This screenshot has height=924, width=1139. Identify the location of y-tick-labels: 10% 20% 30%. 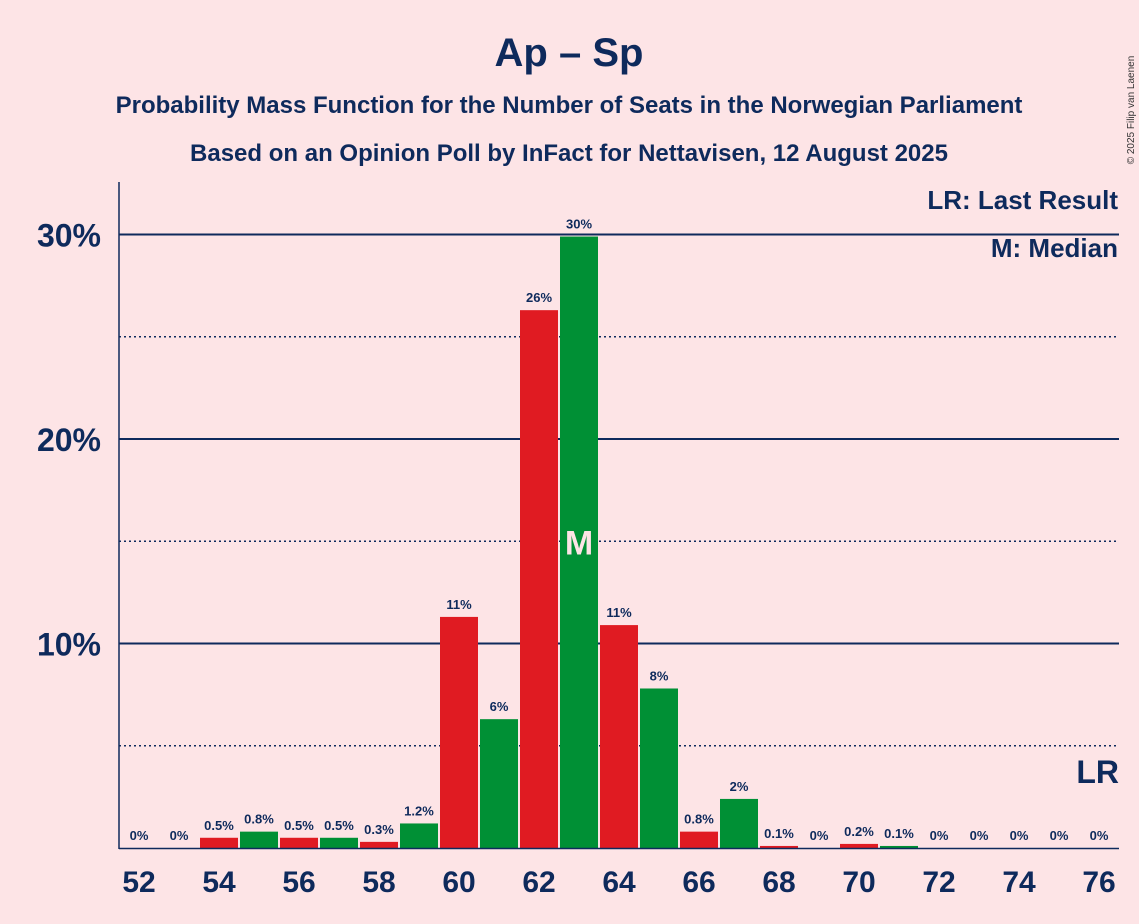
(69, 440).